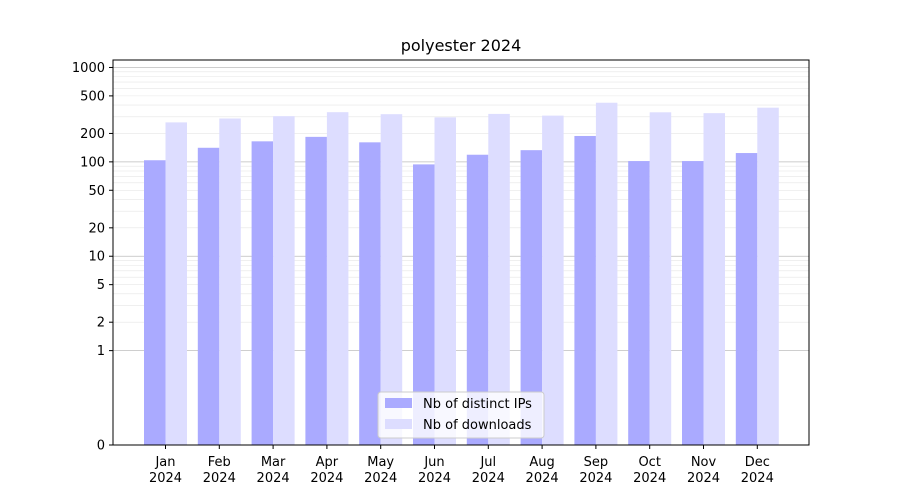  I want to click on x-tick-label-month: Aug, so click(541, 462).